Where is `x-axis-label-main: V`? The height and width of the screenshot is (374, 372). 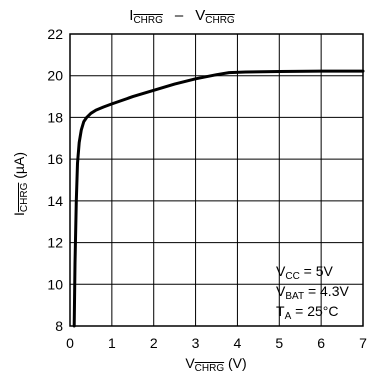 x-axis-label-main: V is located at coordinates (190, 363).